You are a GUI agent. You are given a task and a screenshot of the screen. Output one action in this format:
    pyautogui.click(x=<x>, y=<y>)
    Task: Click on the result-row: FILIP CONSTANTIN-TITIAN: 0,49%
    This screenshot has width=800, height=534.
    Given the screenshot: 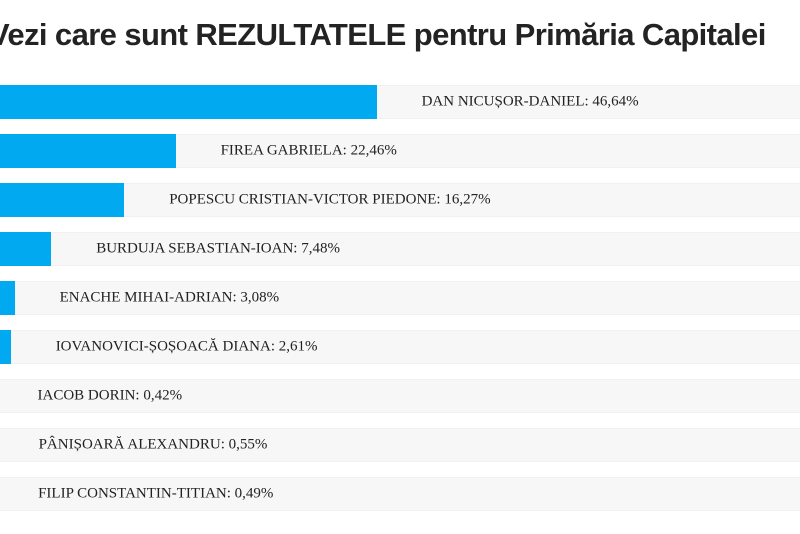 What is the action you would take?
    pyautogui.click(x=400, y=494)
    